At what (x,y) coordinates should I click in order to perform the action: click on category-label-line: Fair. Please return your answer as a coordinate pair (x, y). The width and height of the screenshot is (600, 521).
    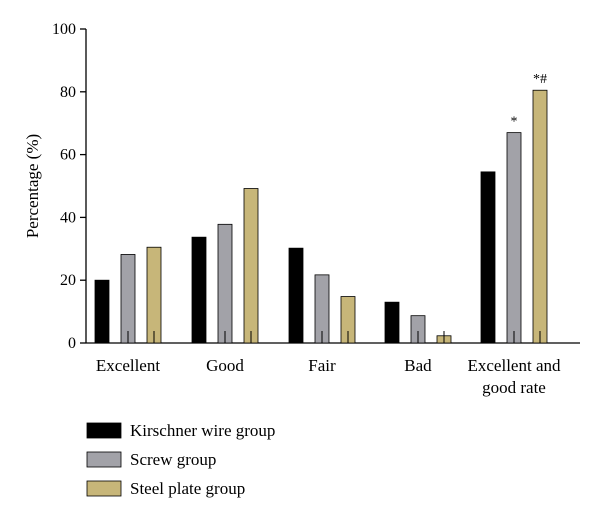
    Looking at the image, I should click on (322, 365).